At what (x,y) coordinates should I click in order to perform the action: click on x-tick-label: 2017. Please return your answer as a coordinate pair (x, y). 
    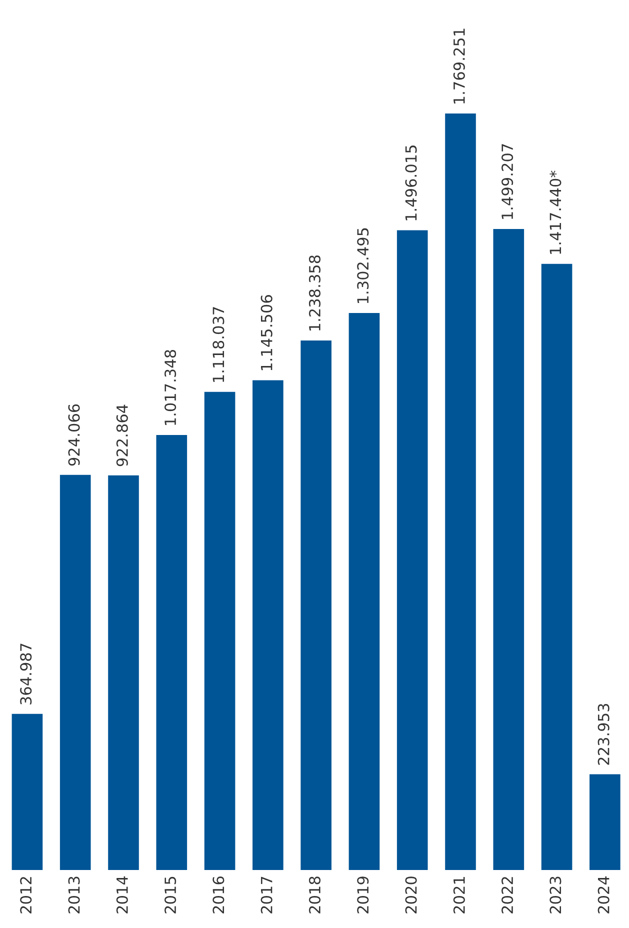
    Looking at the image, I should click on (266, 895).